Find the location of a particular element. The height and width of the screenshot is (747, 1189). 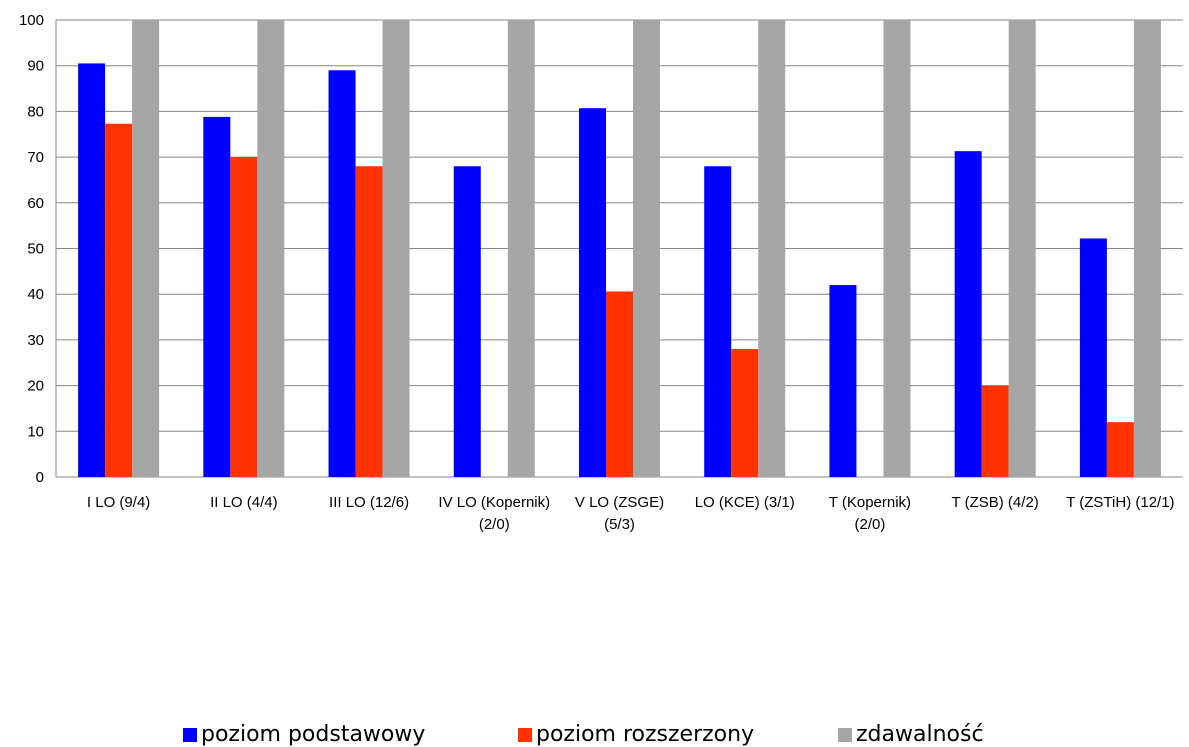

x-tick-label-5-line-2: (5/3) is located at coordinates (619, 524).